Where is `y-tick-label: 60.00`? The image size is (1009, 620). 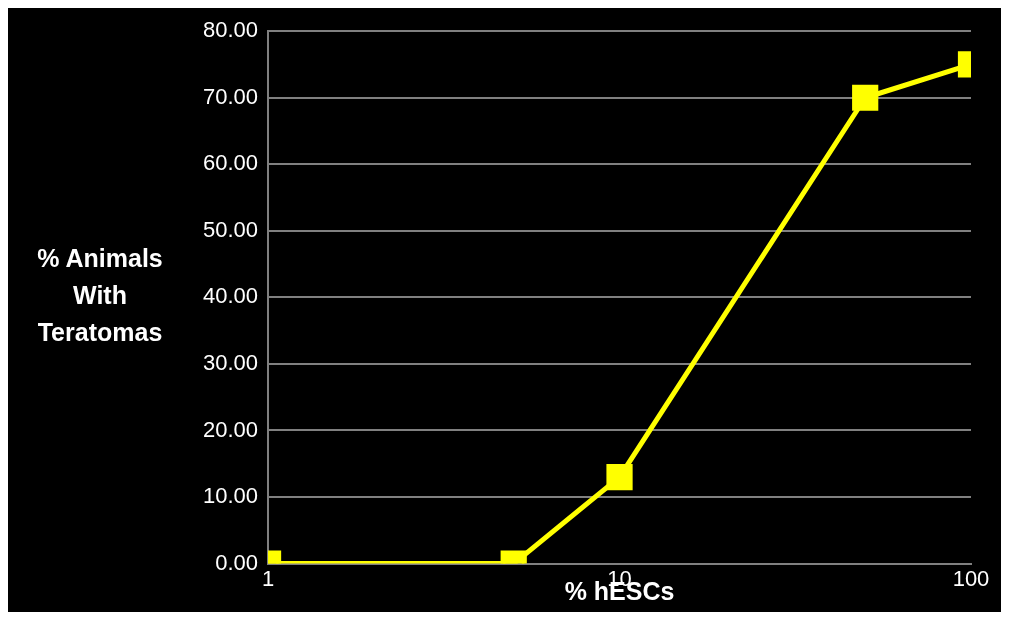
y-tick-label: 60.00 is located at coordinates (230, 163).